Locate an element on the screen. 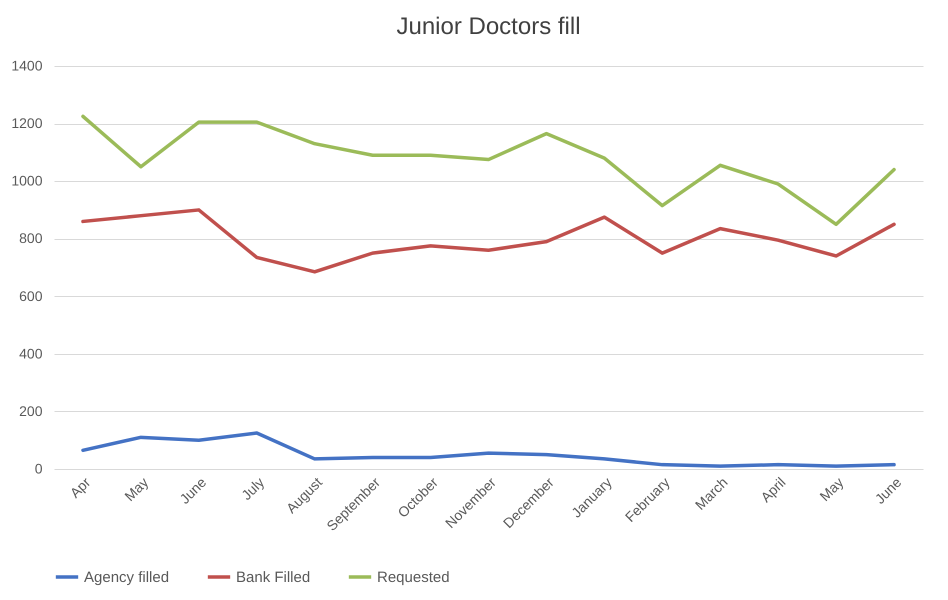  y-tick-label: 1400 is located at coordinates (27, 66).